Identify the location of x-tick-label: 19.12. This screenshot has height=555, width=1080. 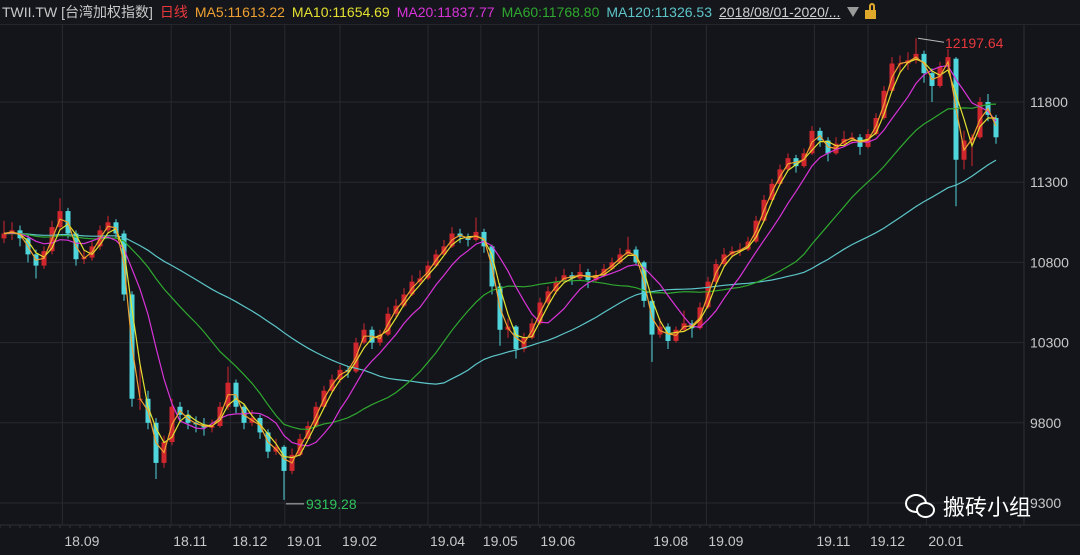
(887, 541).